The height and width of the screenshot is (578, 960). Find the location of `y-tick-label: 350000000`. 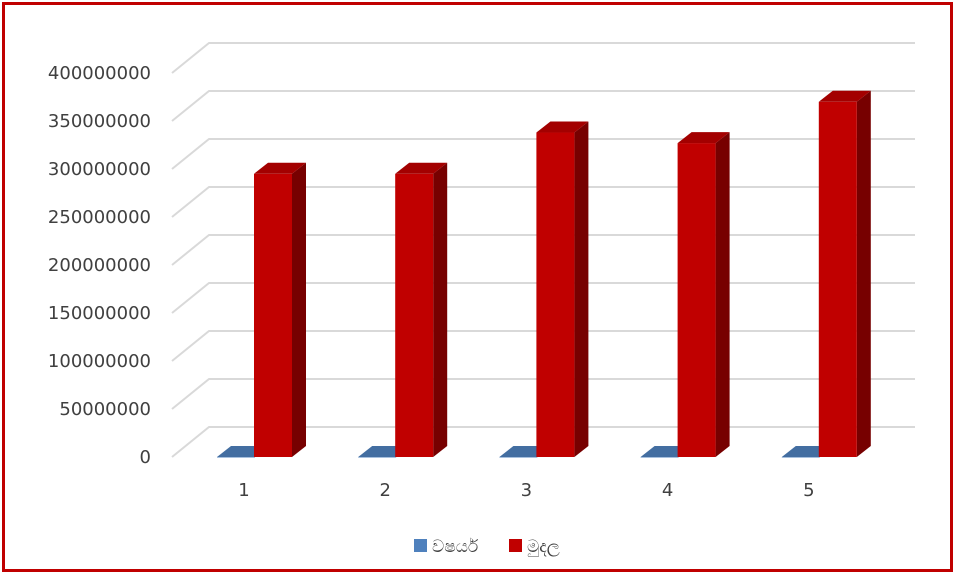

y-tick-label: 350000000 is located at coordinates (99, 121).